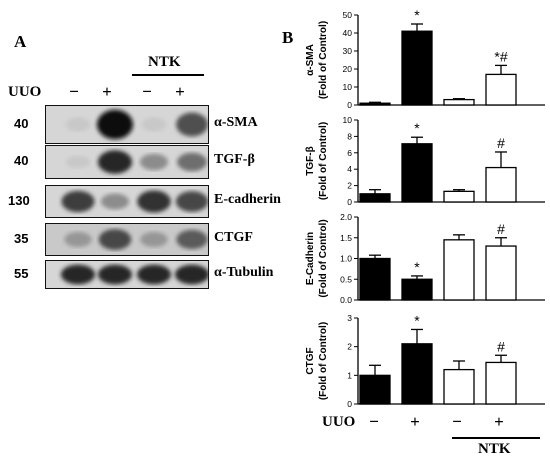 This screenshot has width=550, height=466. I want to click on panel-b-row-label: UUO, so click(339, 422).